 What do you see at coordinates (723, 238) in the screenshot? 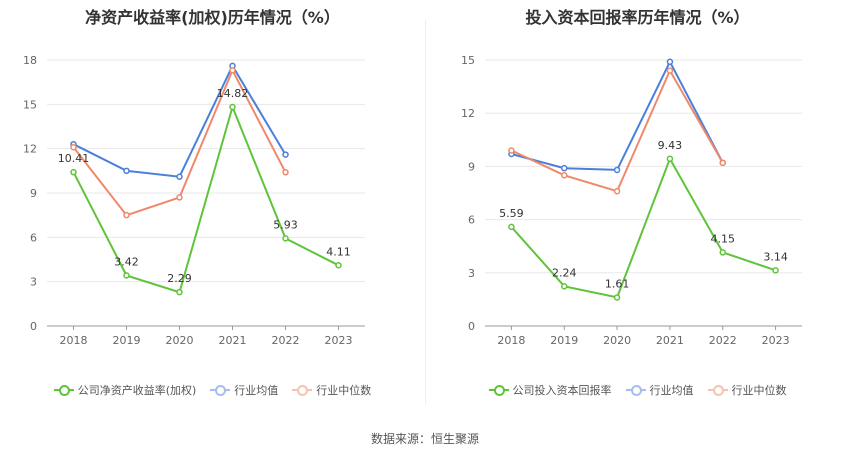
I see `data-label: 4.15` at bounding box center [723, 238].